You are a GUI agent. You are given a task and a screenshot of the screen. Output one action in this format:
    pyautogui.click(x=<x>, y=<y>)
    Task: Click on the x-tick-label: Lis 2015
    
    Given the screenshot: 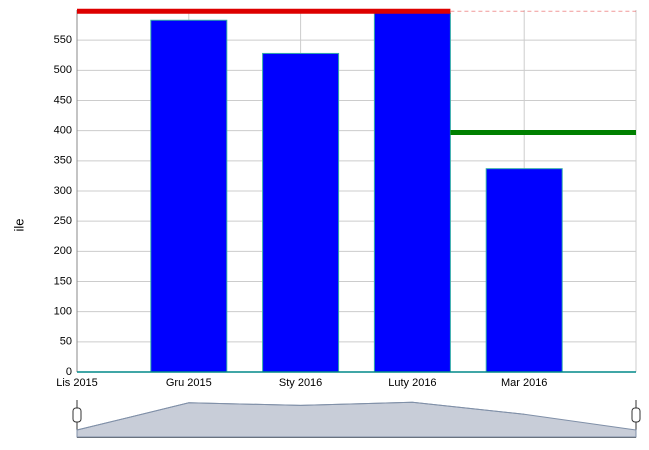 What is the action you would take?
    pyautogui.click(x=77, y=383)
    